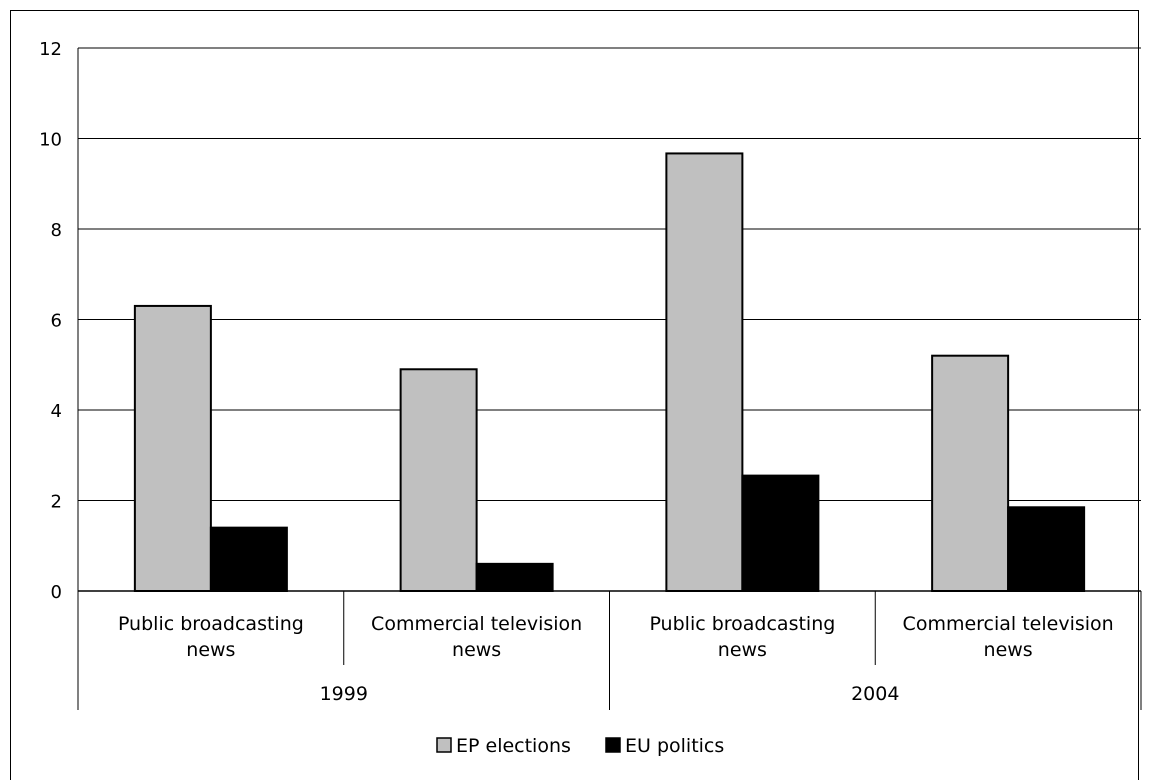 The image size is (1149, 780). What do you see at coordinates (50, 49) in the screenshot?
I see `y-tick-label: 12` at bounding box center [50, 49].